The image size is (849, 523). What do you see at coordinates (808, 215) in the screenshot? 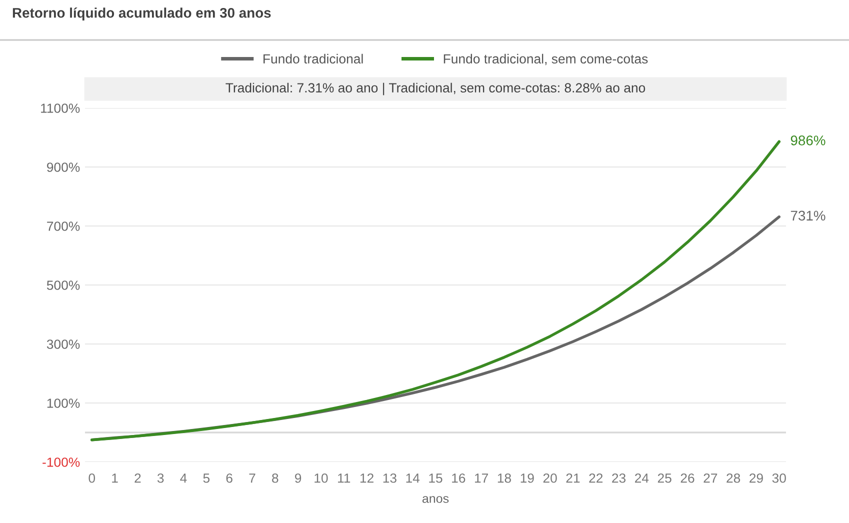
I see `data-label: 731%` at bounding box center [808, 215].